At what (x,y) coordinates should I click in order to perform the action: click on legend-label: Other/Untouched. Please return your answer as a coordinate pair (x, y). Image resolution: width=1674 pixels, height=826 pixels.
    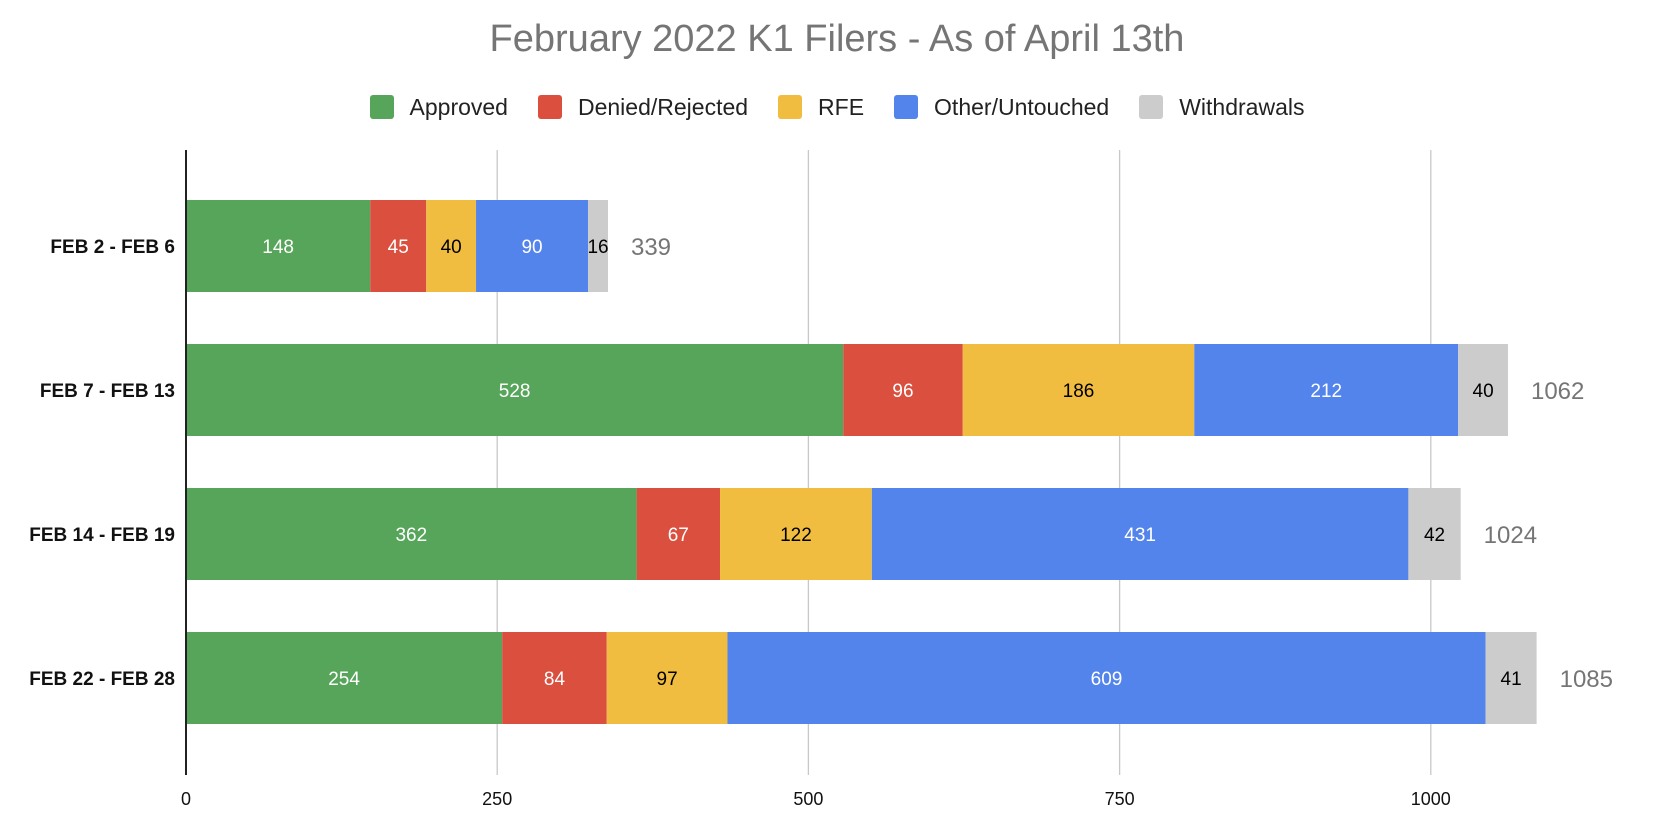
    Looking at the image, I should click on (1022, 106).